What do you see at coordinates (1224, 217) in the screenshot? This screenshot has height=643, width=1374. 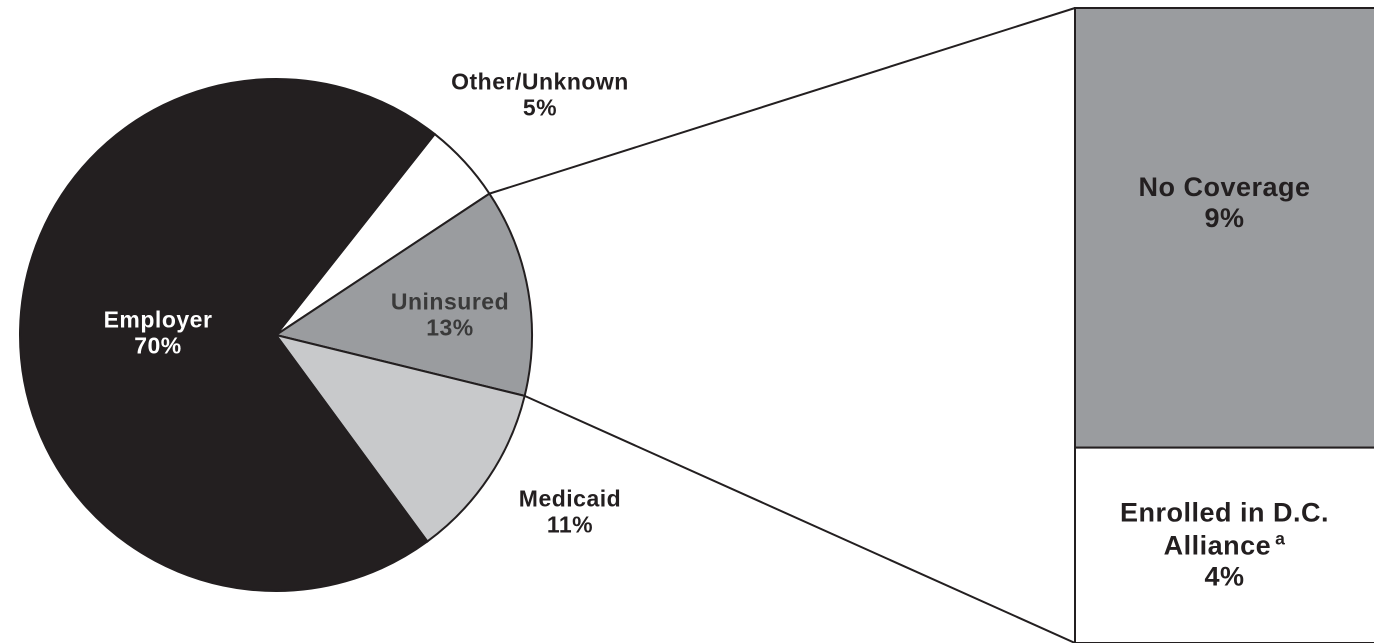 I see `value-label: 9%` at bounding box center [1224, 217].